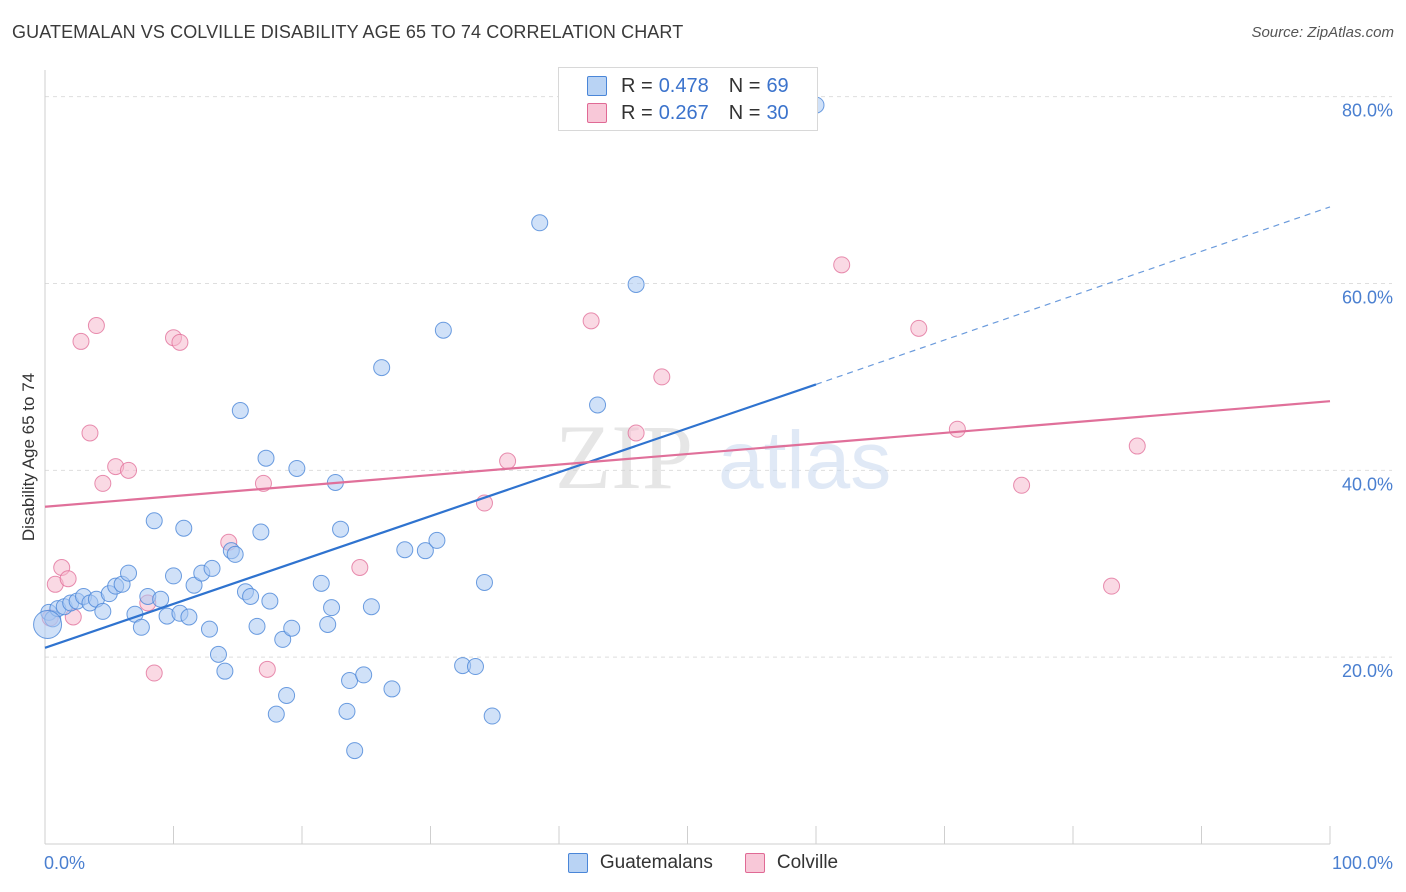  Describe the element at coordinates (1322, 32) in the screenshot. I see `source-label: Source: ZipAtlas.com` at that location.